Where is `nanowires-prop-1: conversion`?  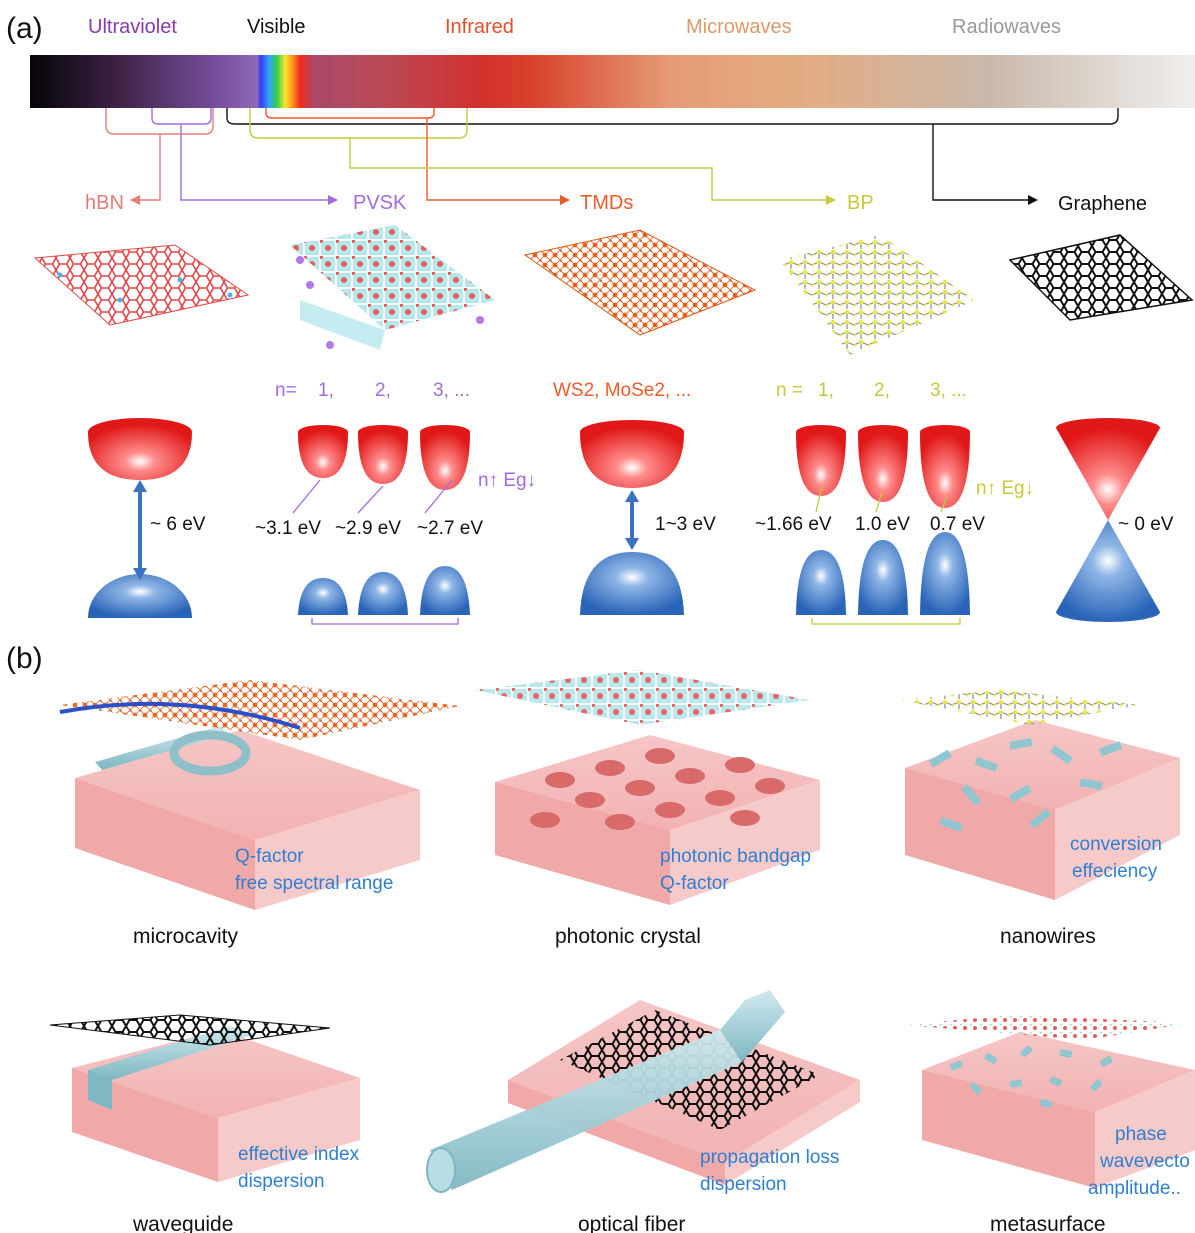
nanowires-prop-1: conversion is located at coordinates (1116, 844).